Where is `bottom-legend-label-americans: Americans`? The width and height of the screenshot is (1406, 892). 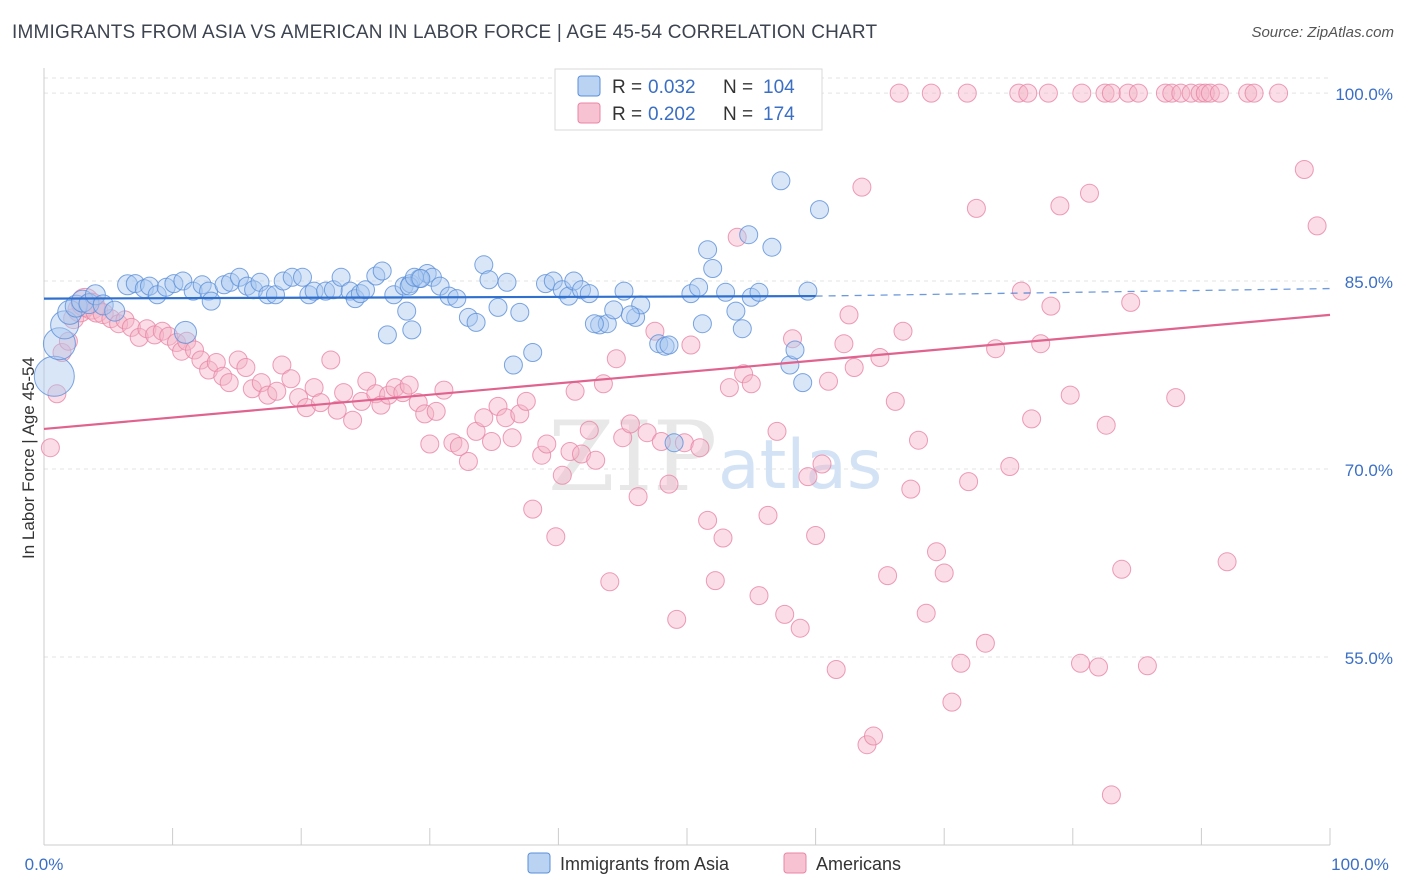
bottom-legend-label-americans: Americans is located at coordinates (858, 864).